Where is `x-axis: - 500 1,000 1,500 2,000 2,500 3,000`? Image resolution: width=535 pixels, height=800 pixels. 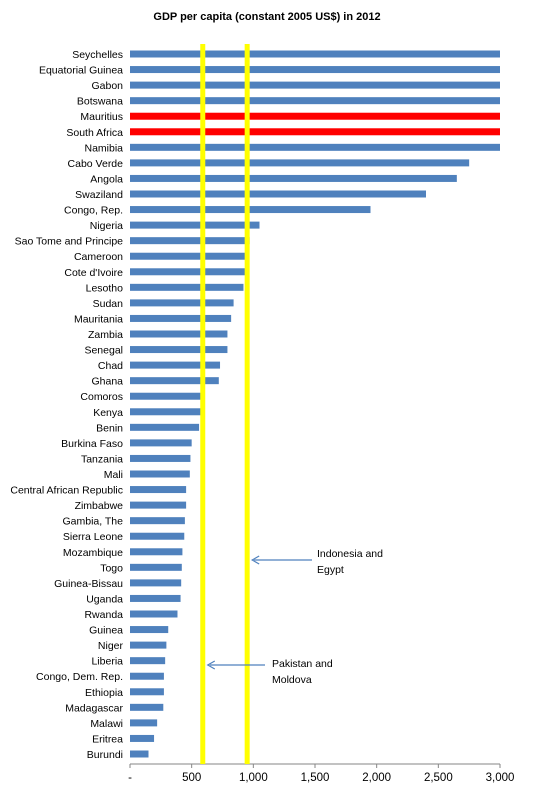 x-axis: - 500 1,000 1,500 2,000 2,500 3,000 is located at coordinates (321, 773).